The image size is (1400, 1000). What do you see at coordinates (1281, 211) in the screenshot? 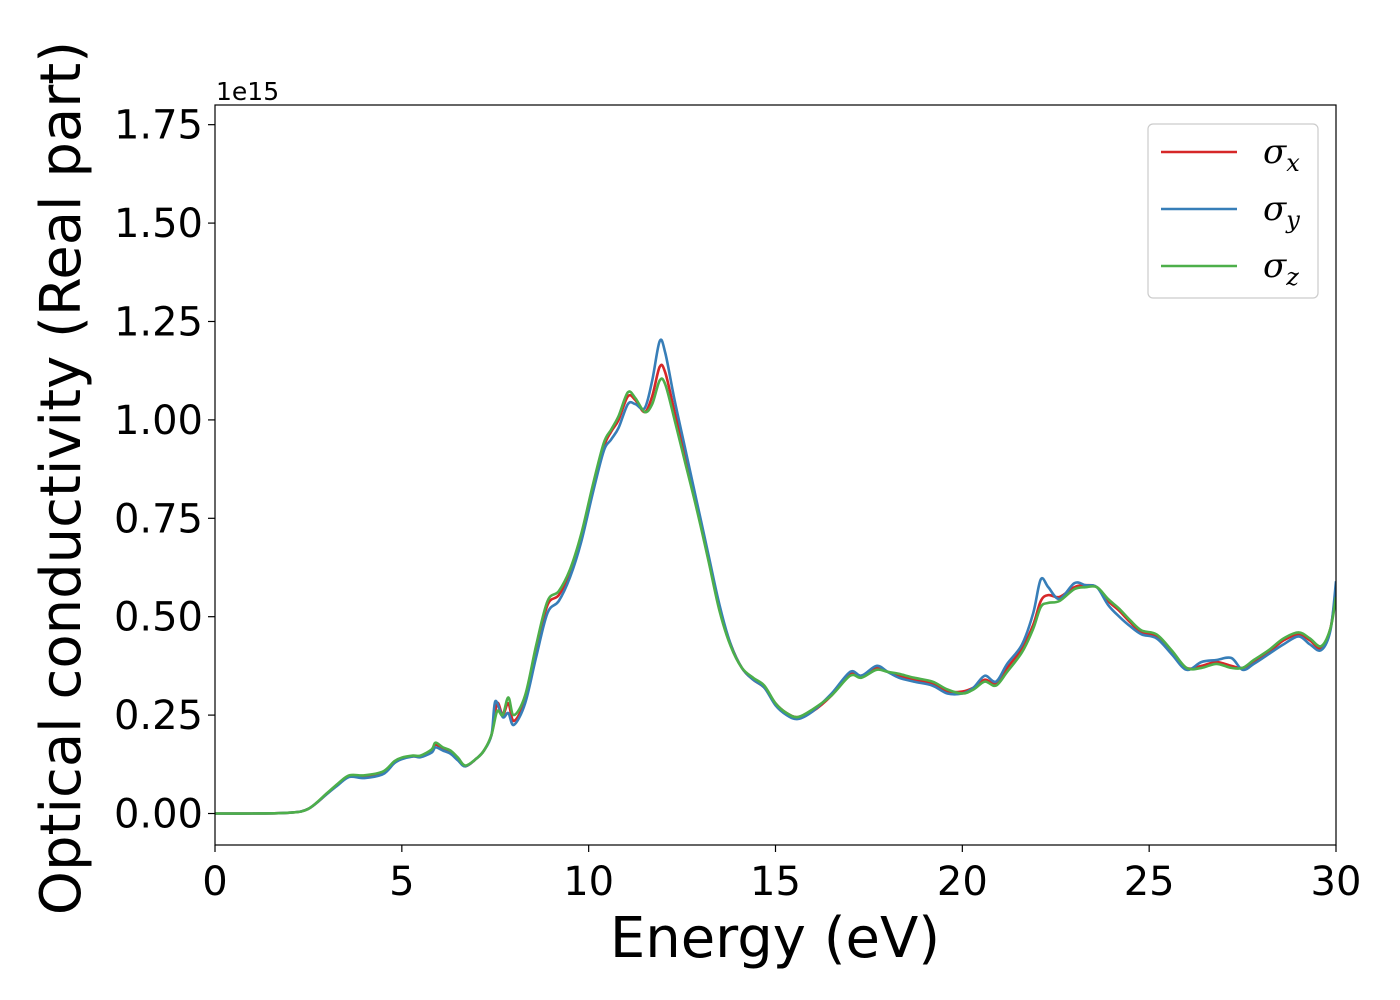
I see `legend-label-y: σy` at bounding box center [1281, 211].